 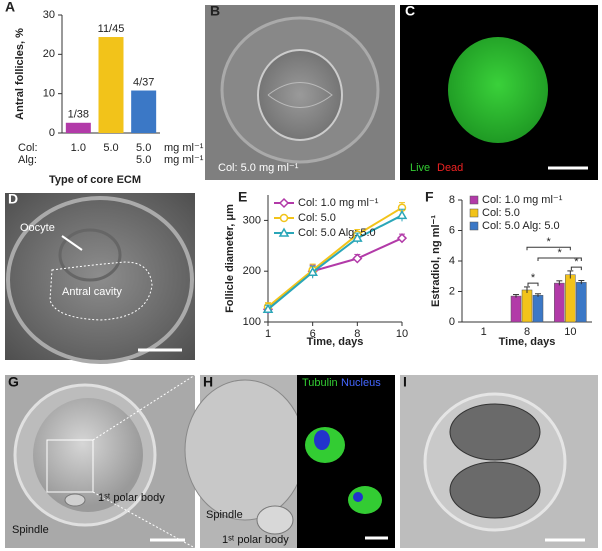 I want to click on panel-letter: E, so click(x=242, y=197).